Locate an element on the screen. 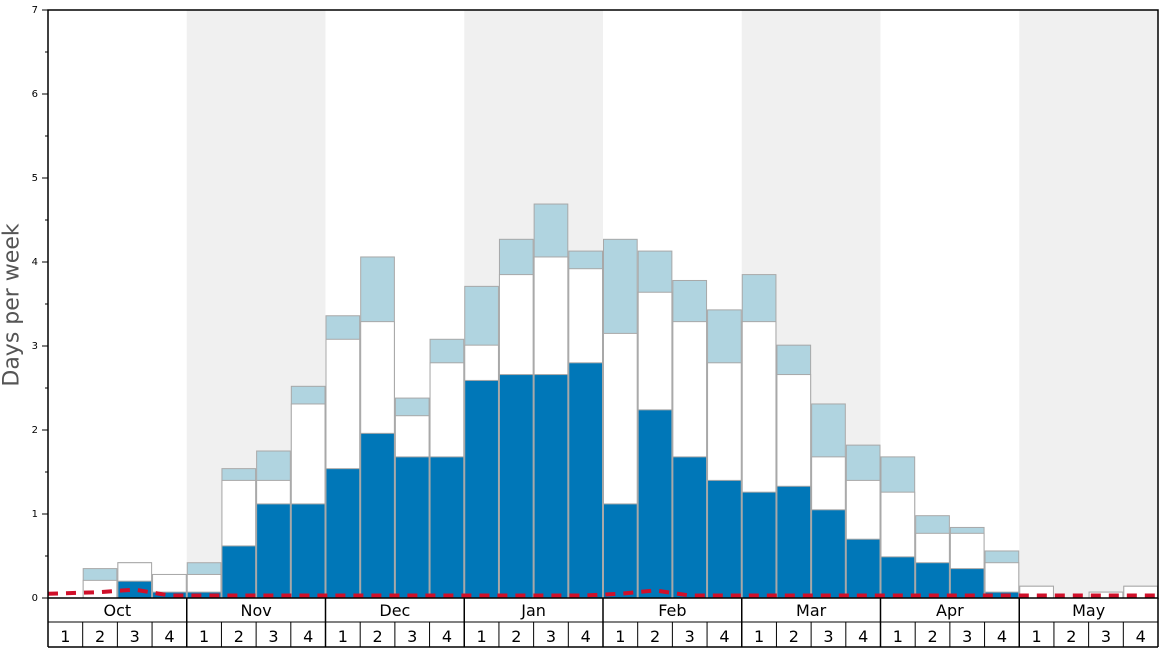  y-tick-label-4: 4 is located at coordinates (35, 262).